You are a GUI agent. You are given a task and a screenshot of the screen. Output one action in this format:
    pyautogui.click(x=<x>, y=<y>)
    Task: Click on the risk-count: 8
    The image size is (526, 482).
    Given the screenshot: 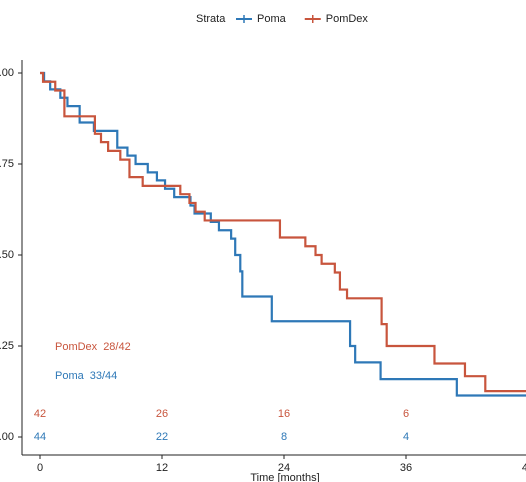 What is the action you would take?
    pyautogui.click(x=284, y=437)
    